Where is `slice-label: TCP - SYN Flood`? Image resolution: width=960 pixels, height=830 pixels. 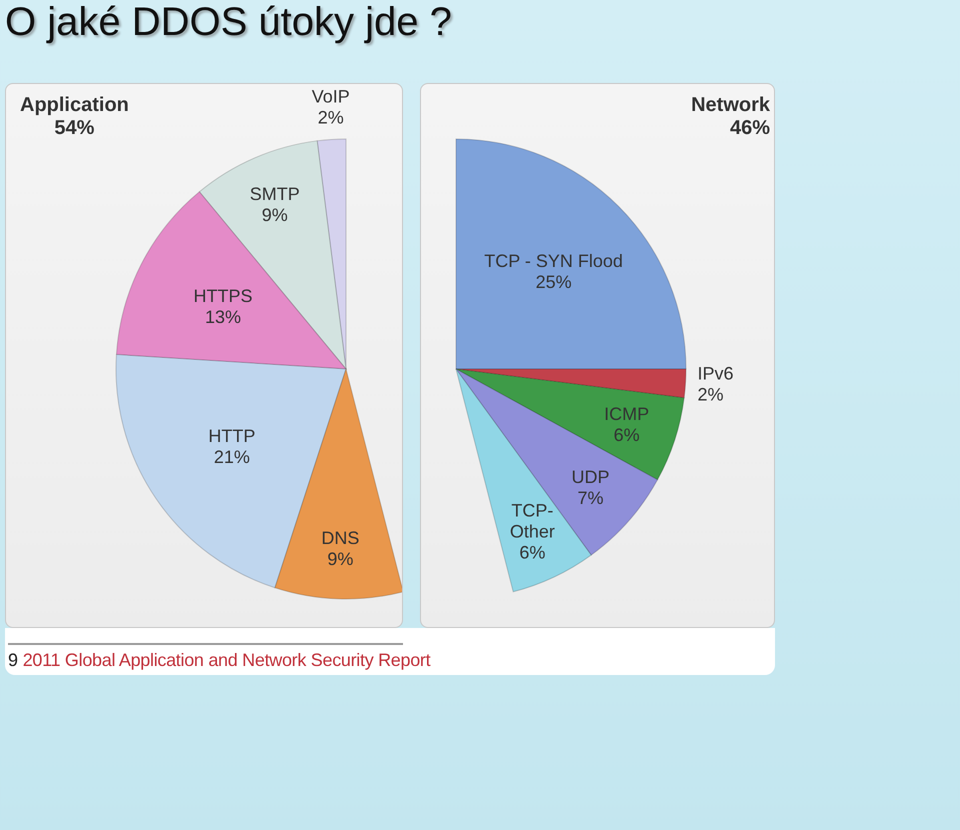 slice-label: TCP - SYN Flood is located at coordinates (553, 260).